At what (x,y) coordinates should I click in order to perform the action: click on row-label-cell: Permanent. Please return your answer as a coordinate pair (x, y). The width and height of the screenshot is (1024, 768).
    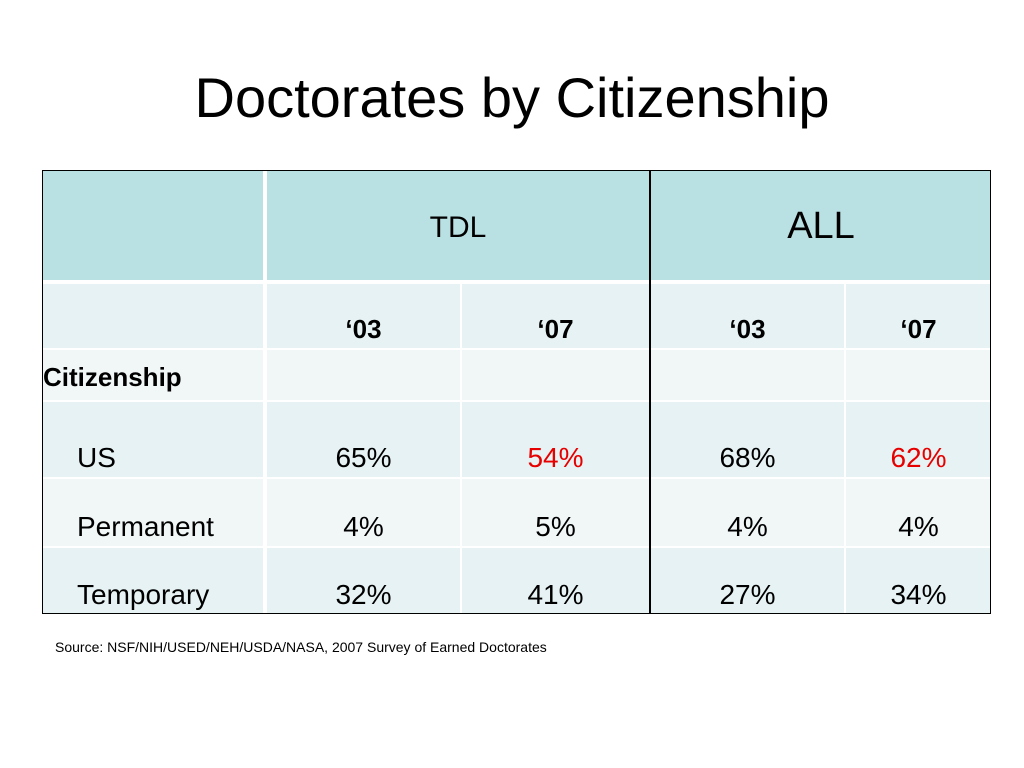
    Looking at the image, I should click on (153, 512).